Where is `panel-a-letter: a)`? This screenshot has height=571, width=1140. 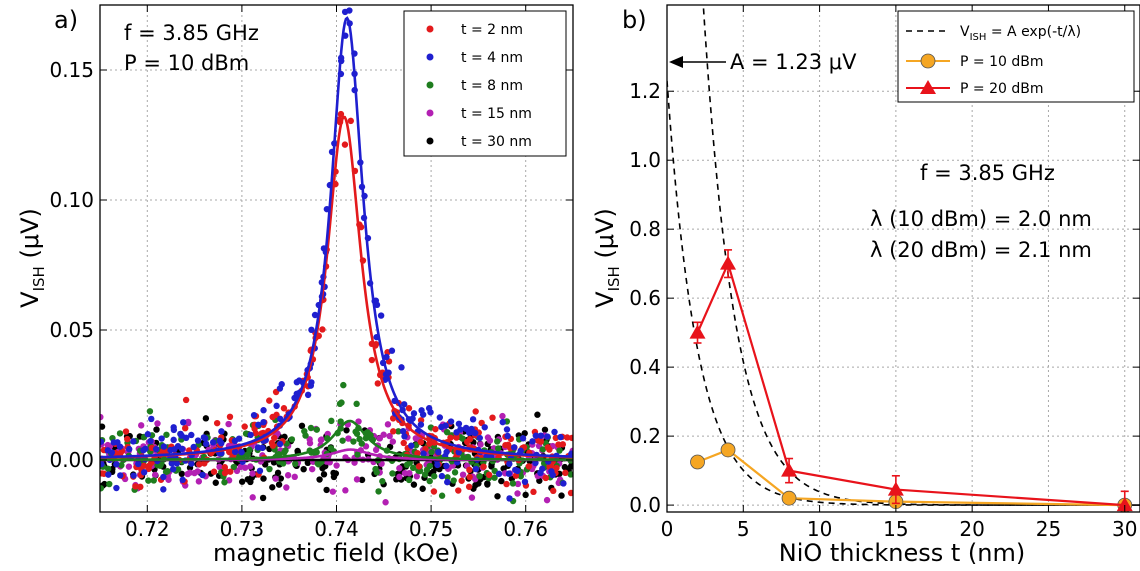
panel-a-letter: a) is located at coordinates (66, 20).